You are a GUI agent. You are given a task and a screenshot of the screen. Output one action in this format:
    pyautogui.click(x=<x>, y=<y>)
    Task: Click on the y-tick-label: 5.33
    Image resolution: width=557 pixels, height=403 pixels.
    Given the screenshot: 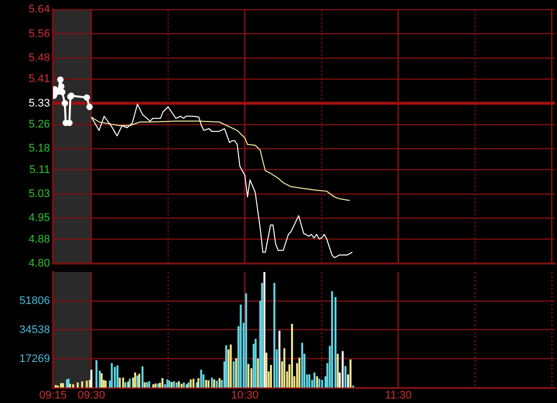 What is the action you would take?
    pyautogui.click(x=39, y=103)
    